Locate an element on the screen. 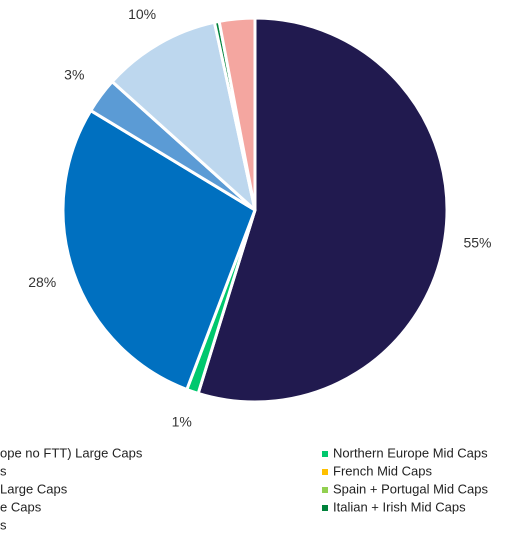 This screenshot has width=525, height=540. legend-label: Large Caps is located at coordinates (34, 488).